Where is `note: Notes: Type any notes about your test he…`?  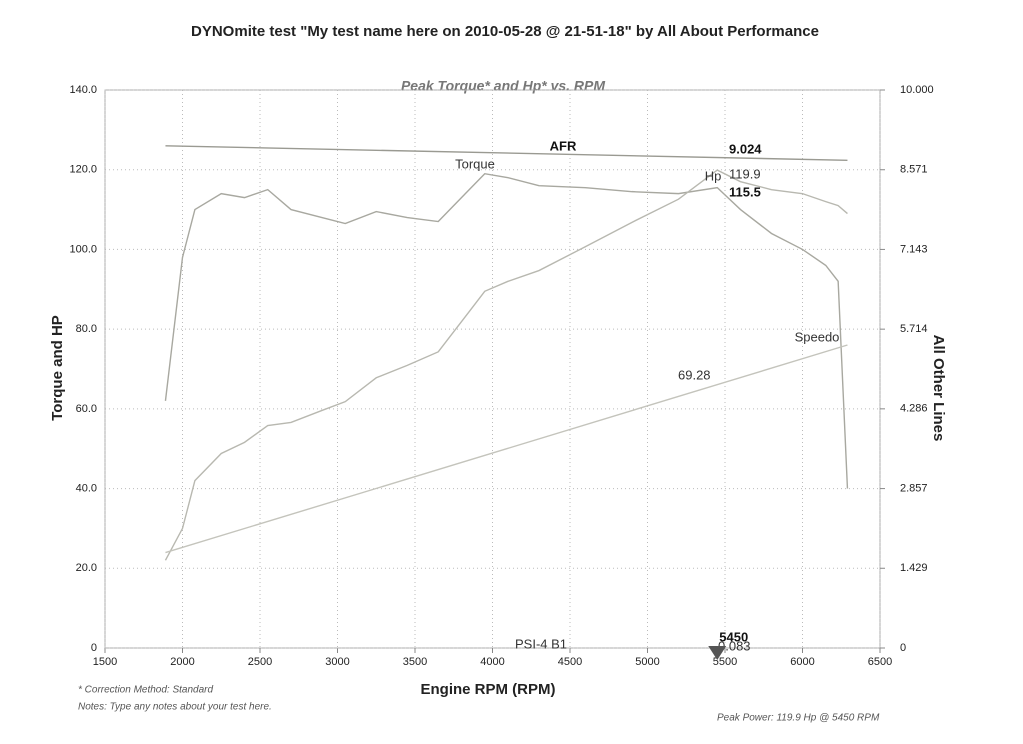
note: Notes: Type any notes about your test he… is located at coordinates (175, 707).